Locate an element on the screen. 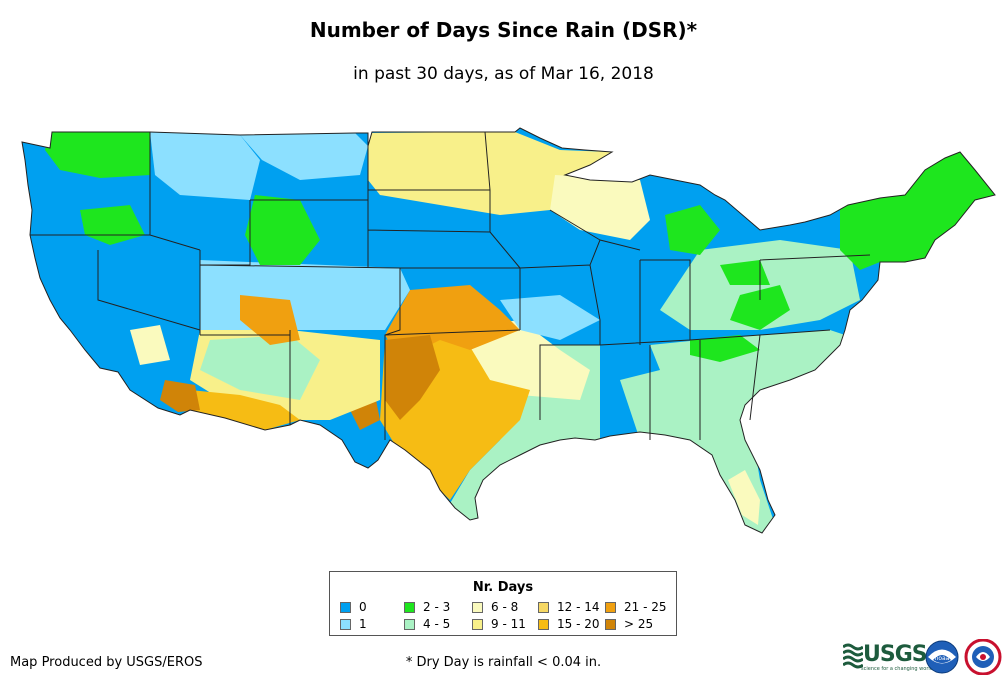 This screenshot has height=691, width=1007. legend-label-8: 21 - 25 is located at coordinates (645, 607).